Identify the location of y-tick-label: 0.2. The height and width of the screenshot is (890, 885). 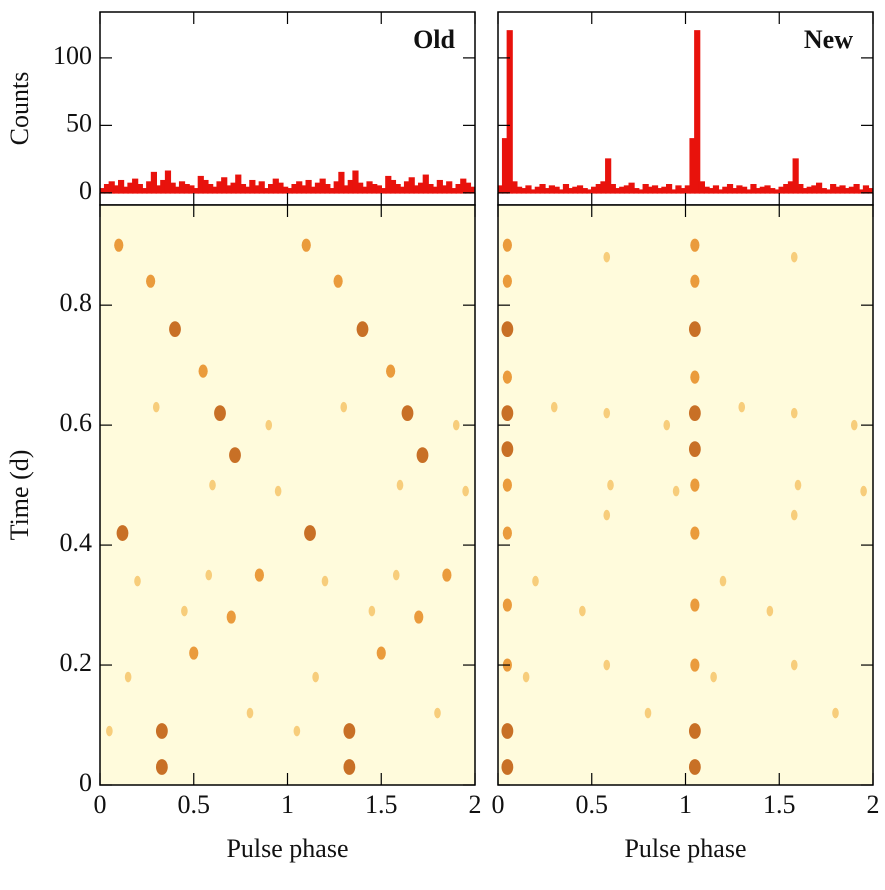
(76, 662).